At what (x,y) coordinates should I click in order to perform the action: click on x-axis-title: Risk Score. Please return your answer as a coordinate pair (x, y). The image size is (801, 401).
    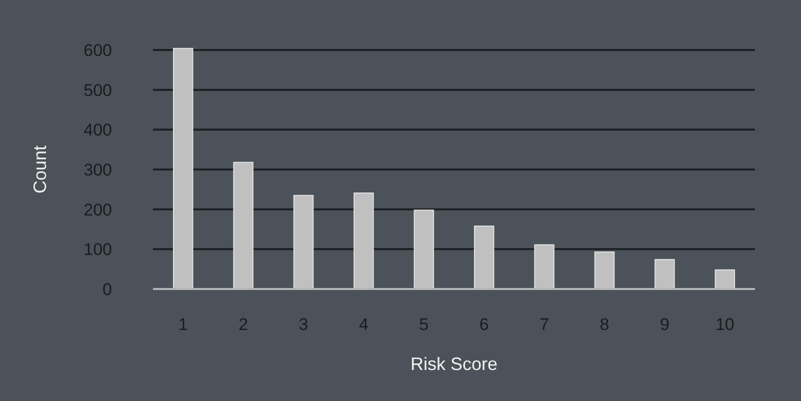
    Looking at the image, I should click on (454, 364).